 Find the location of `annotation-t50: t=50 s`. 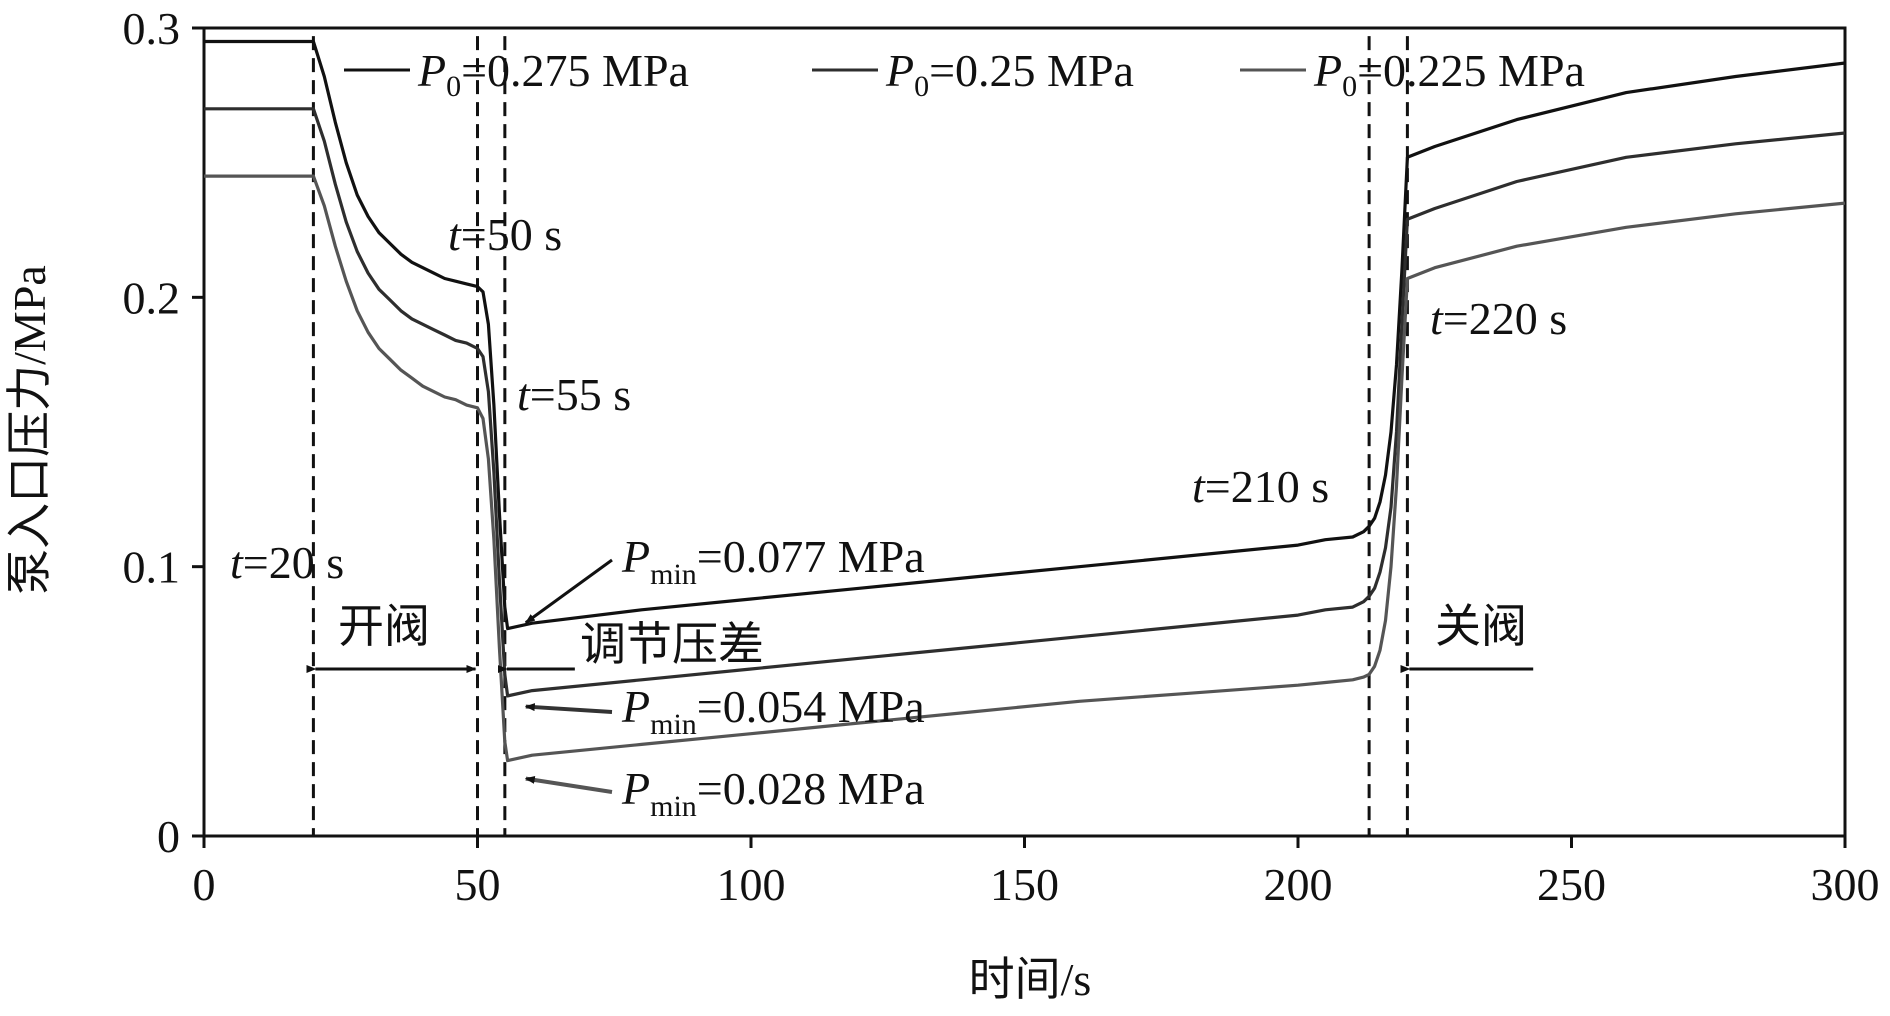

annotation-t50: t=50 s is located at coordinates (505, 234).